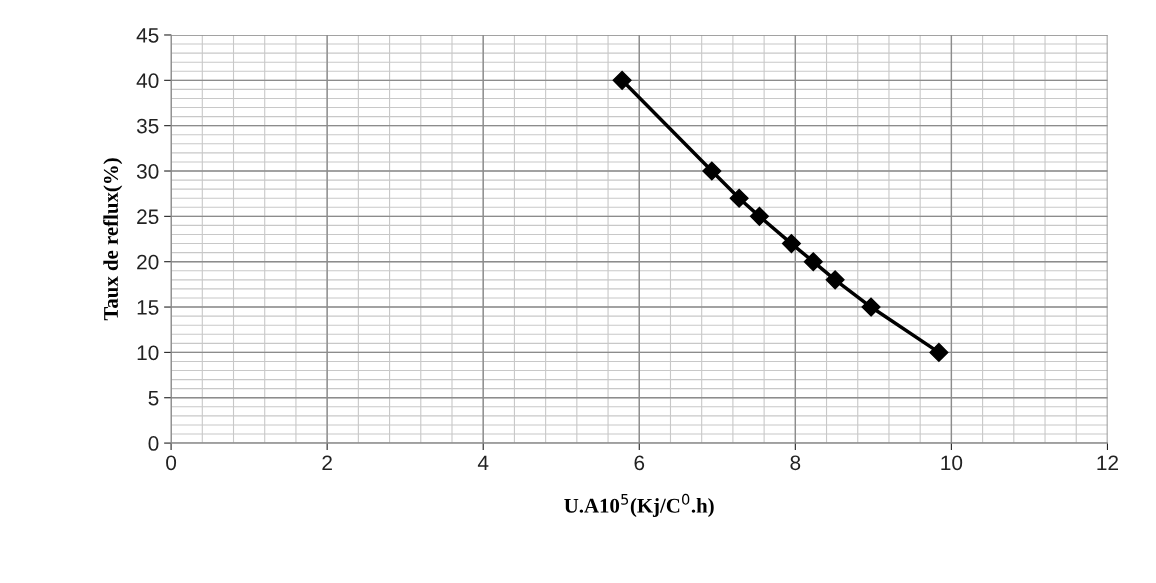 The width and height of the screenshot is (1156, 583). I want to click on x-tick-label: 0, so click(171, 463).